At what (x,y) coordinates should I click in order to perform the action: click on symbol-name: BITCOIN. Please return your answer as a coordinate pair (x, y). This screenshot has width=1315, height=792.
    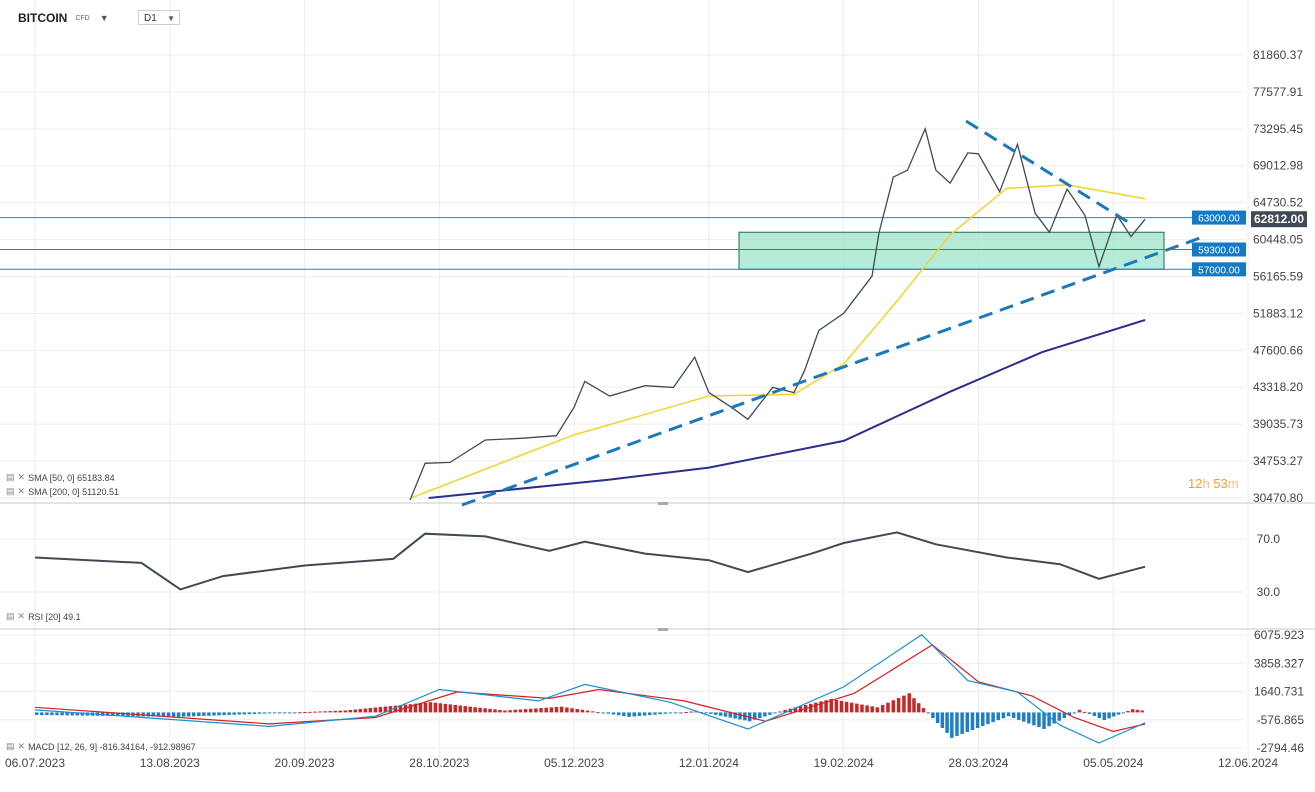
    Looking at the image, I should click on (43, 18).